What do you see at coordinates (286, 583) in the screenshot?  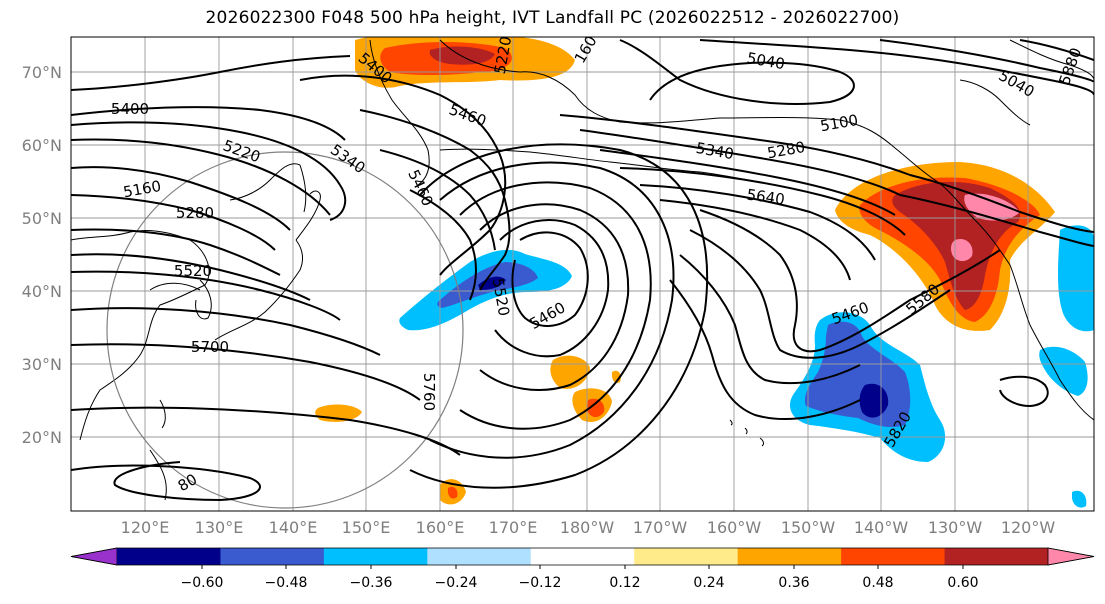 I see `cb-tick-neg048: −0.48` at bounding box center [286, 583].